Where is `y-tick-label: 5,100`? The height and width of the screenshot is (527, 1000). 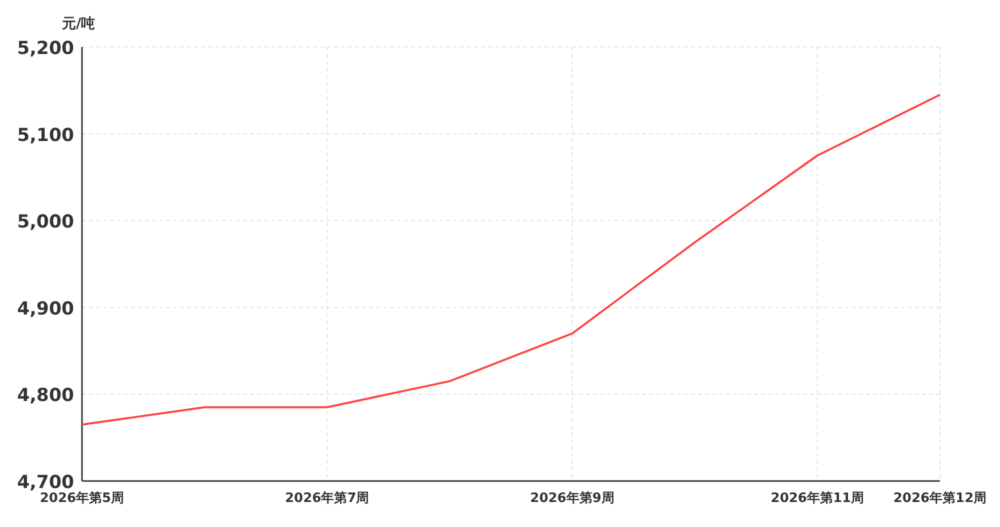 y-tick-label: 5,100 is located at coordinates (45, 135).